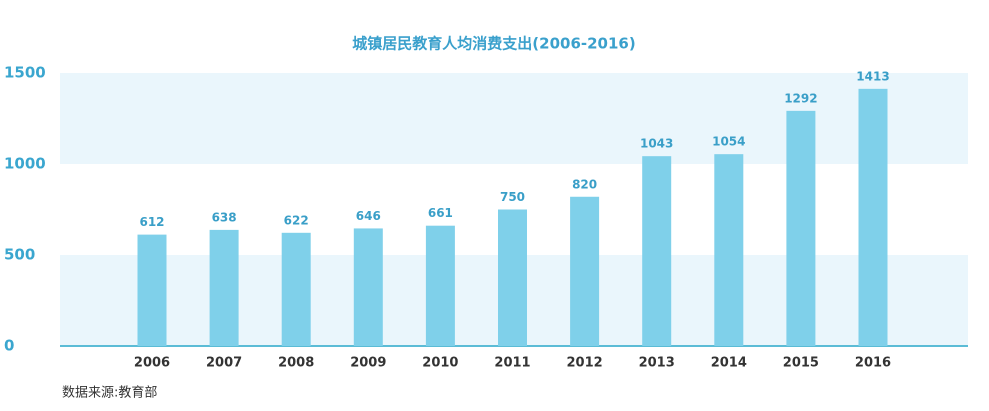  Describe the element at coordinates (25, 73) in the screenshot. I see `y-tick-label: 1500` at that location.